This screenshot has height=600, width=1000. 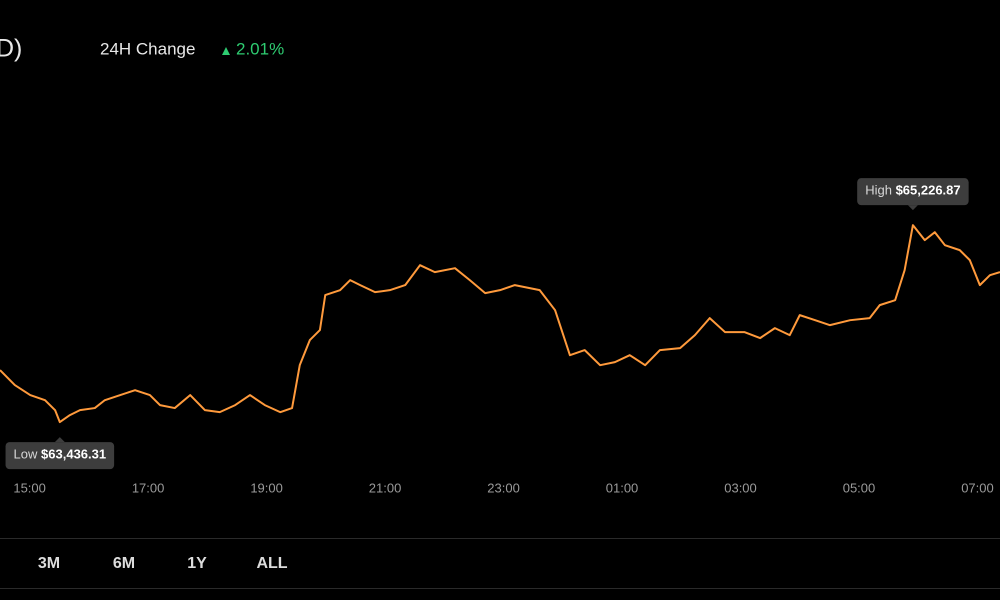 I want to click on change-value: 2.01%, so click(x=260, y=48).